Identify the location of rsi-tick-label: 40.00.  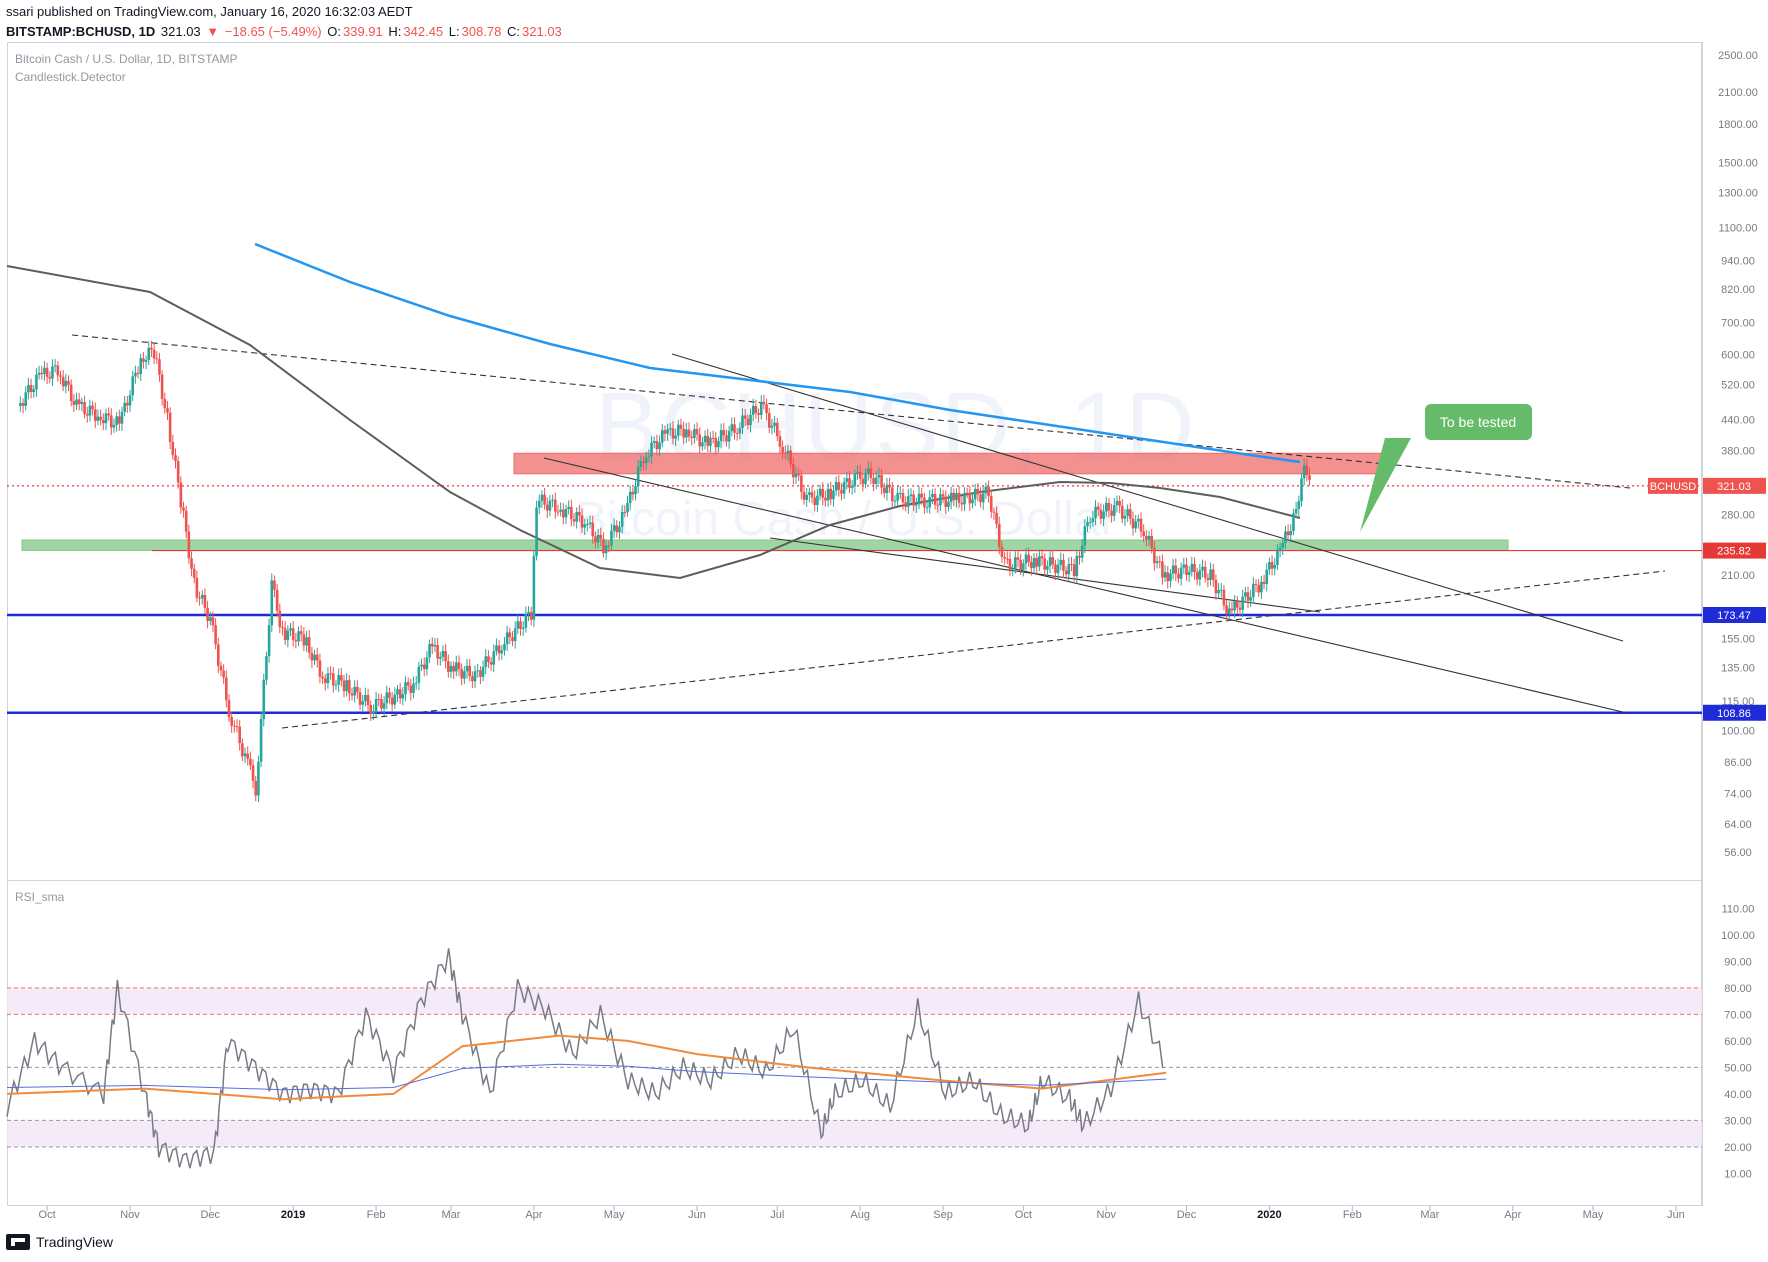
(1738, 1095).